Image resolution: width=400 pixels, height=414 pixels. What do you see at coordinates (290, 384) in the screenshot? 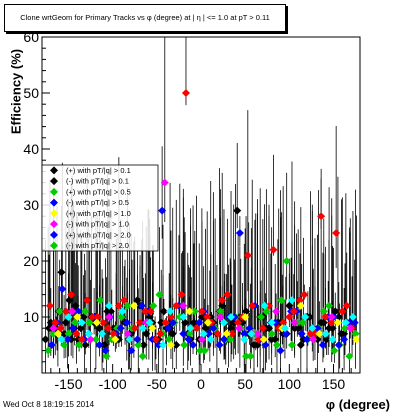
I see `x-tick-label: 100` at bounding box center [290, 384].